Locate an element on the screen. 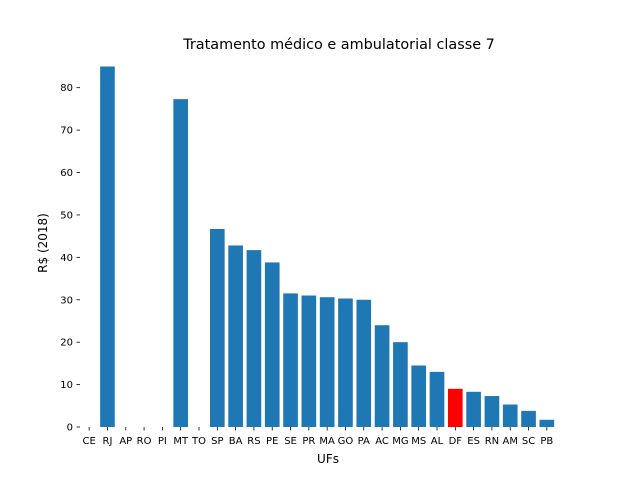  bar-pr is located at coordinates (309, 361).